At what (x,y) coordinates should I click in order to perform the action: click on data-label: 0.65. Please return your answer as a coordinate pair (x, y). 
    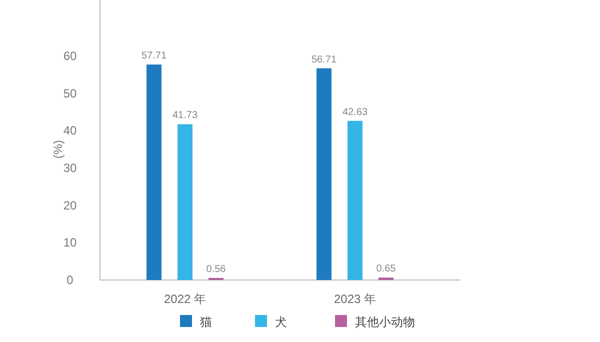
    Looking at the image, I should click on (386, 269).